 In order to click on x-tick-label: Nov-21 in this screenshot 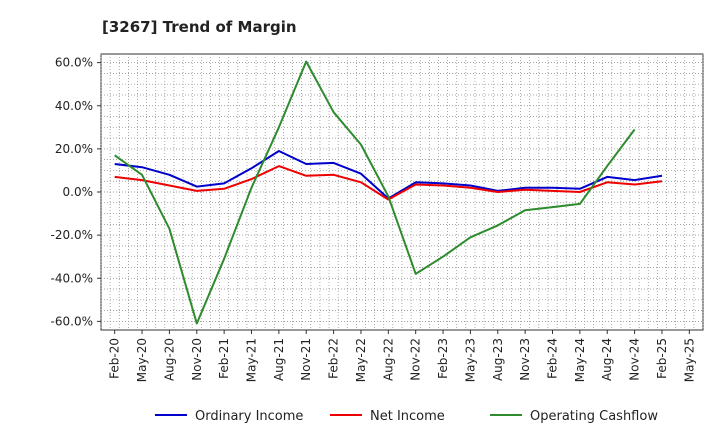, I will do `click(306, 359)`.